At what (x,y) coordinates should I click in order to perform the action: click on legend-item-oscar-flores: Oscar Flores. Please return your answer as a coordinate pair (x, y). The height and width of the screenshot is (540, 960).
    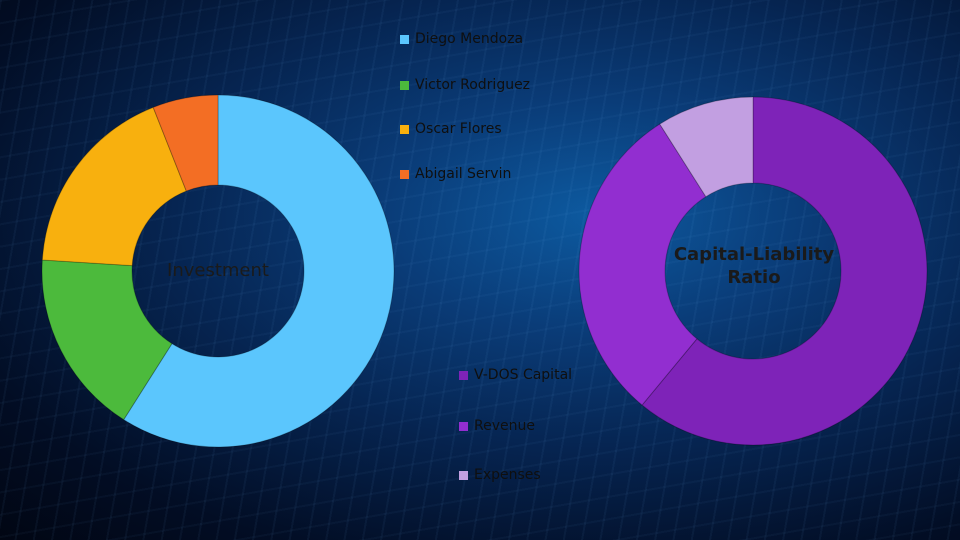
    Looking at the image, I should click on (451, 129).